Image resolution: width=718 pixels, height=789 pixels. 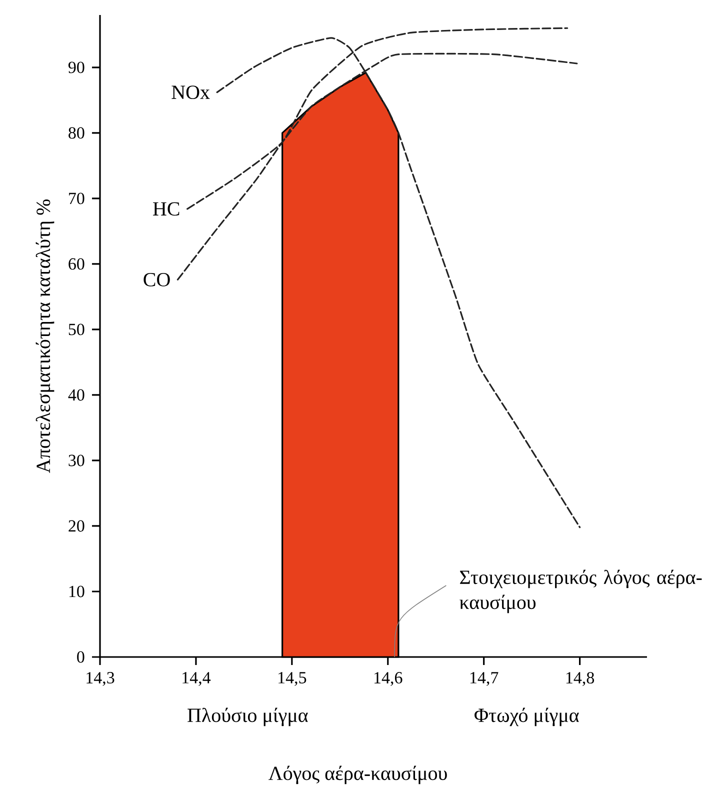 I want to click on series-label: CO, so click(x=157, y=279).